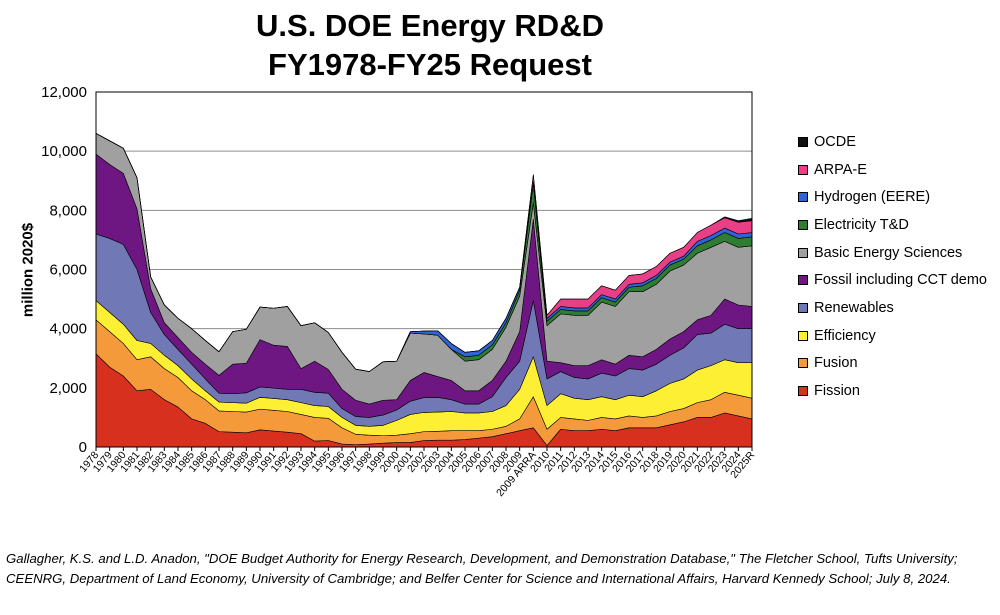  What do you see at coordinates (888, 252) in the screenshot?
I see `legend-label: Basic Energy Sciences` at bounding box center [888, 252].